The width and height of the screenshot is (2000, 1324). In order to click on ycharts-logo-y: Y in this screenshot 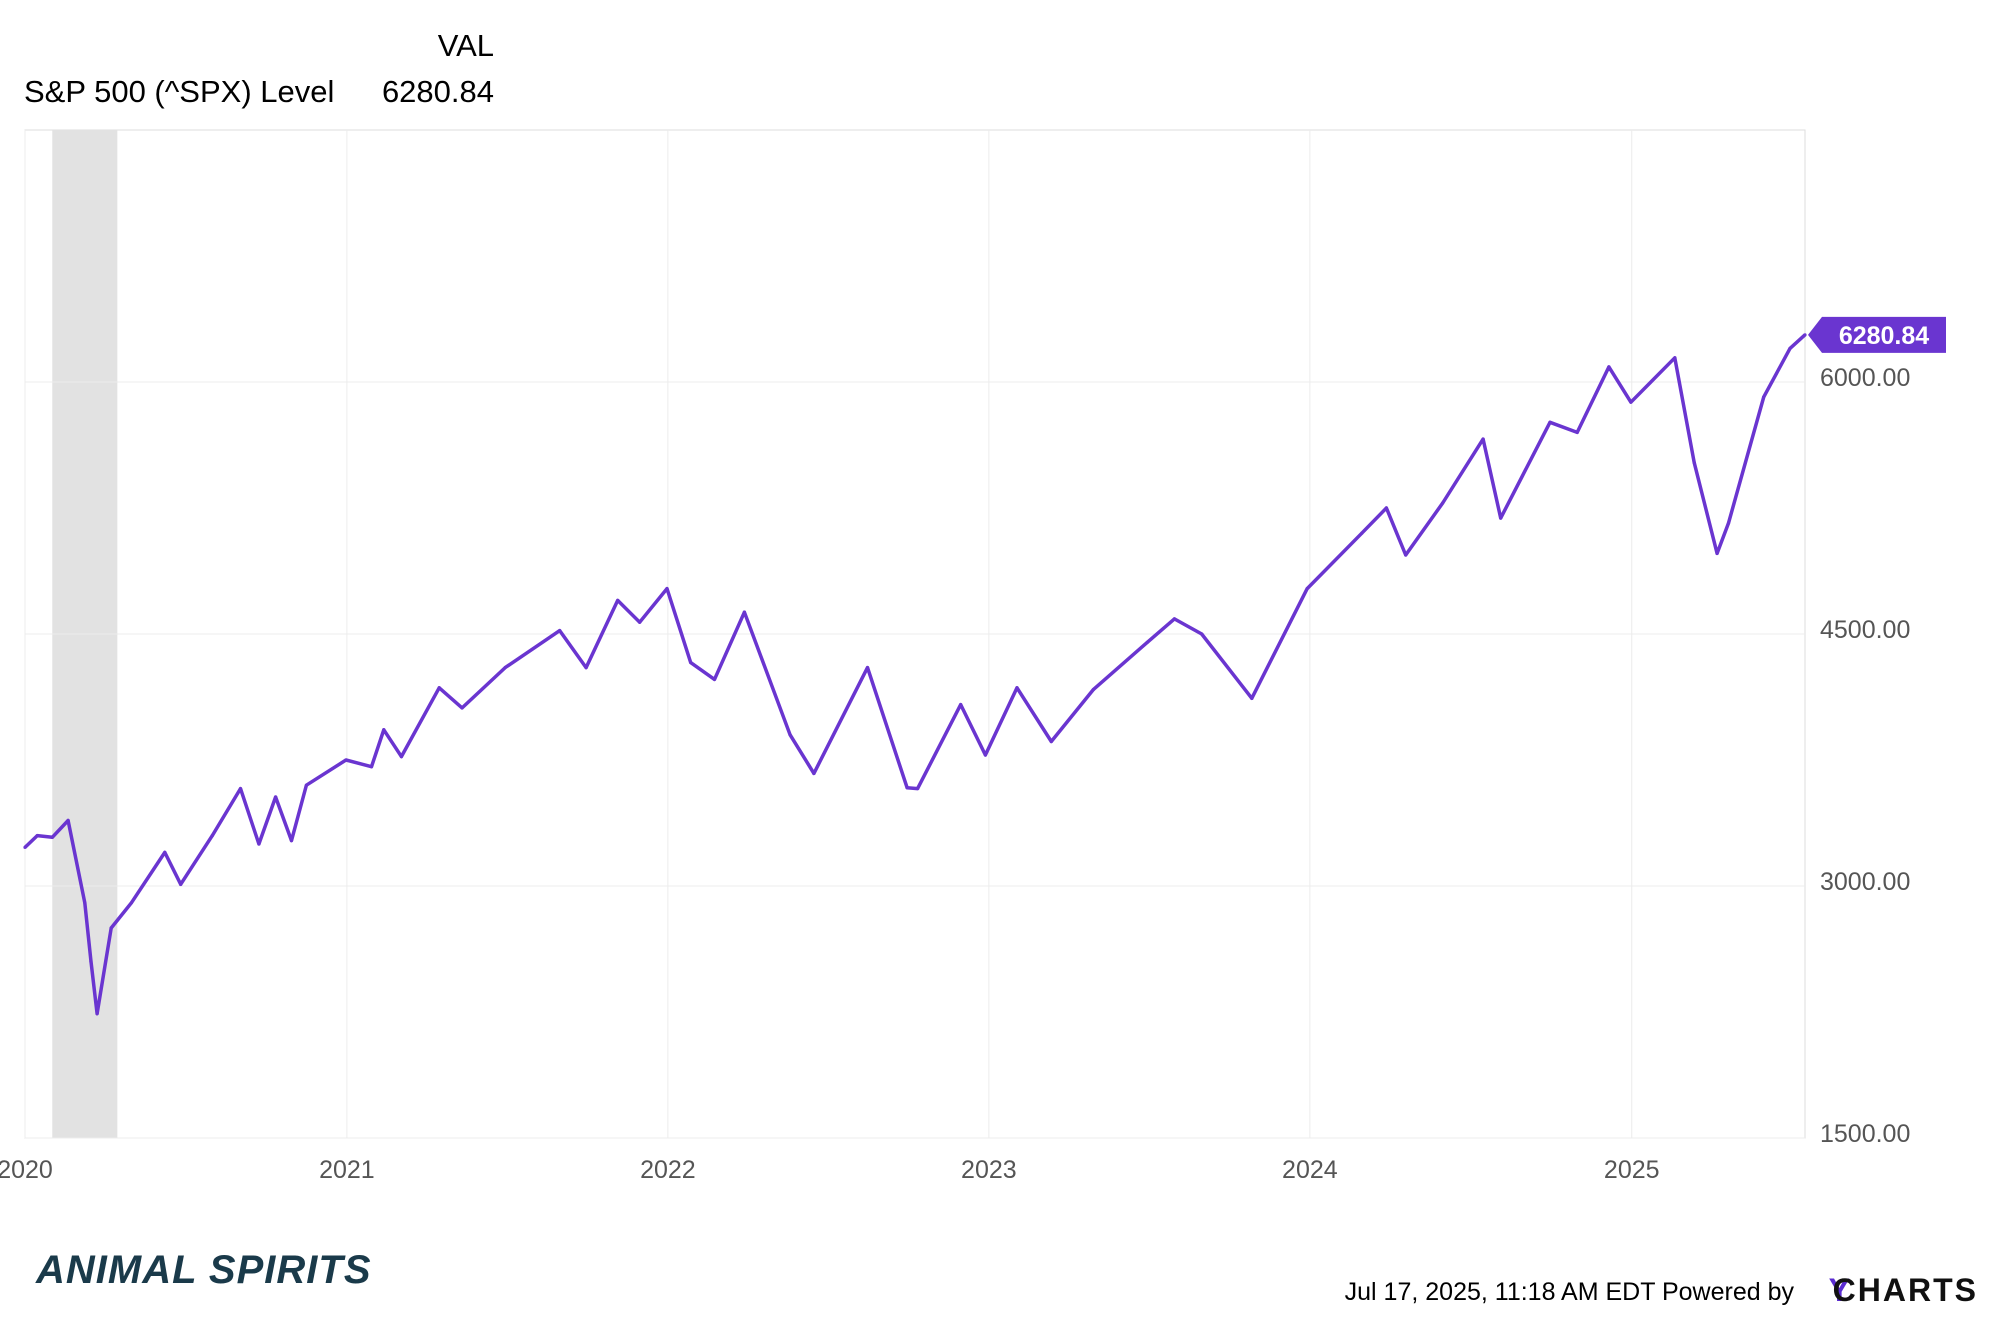, I will do `click(1839, 1290)`.